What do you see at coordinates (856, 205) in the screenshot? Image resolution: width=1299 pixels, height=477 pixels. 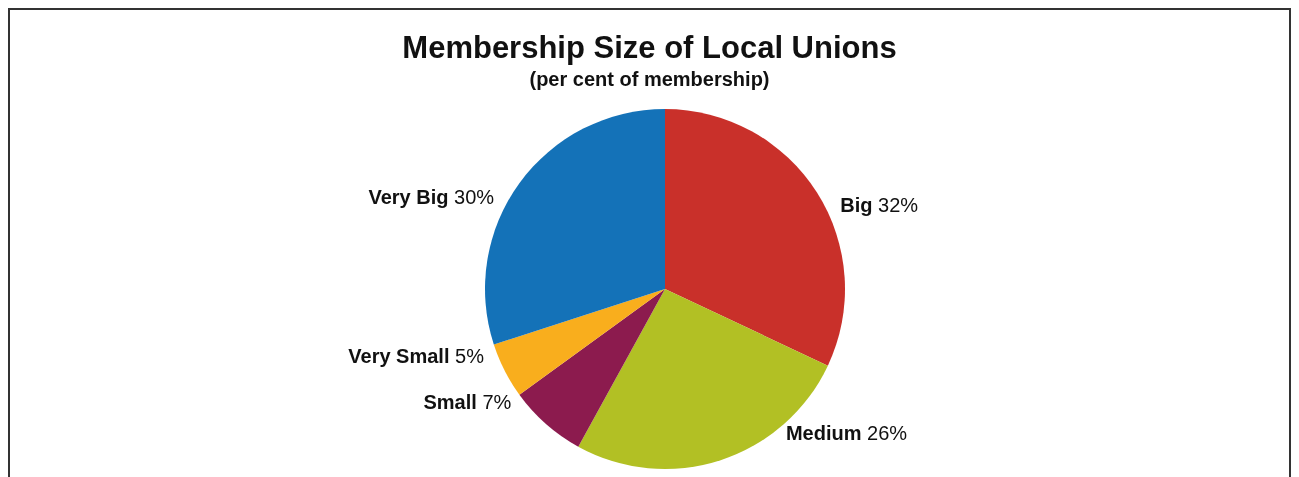 I see `slice-label: Big` at bounding box center [856, 205].